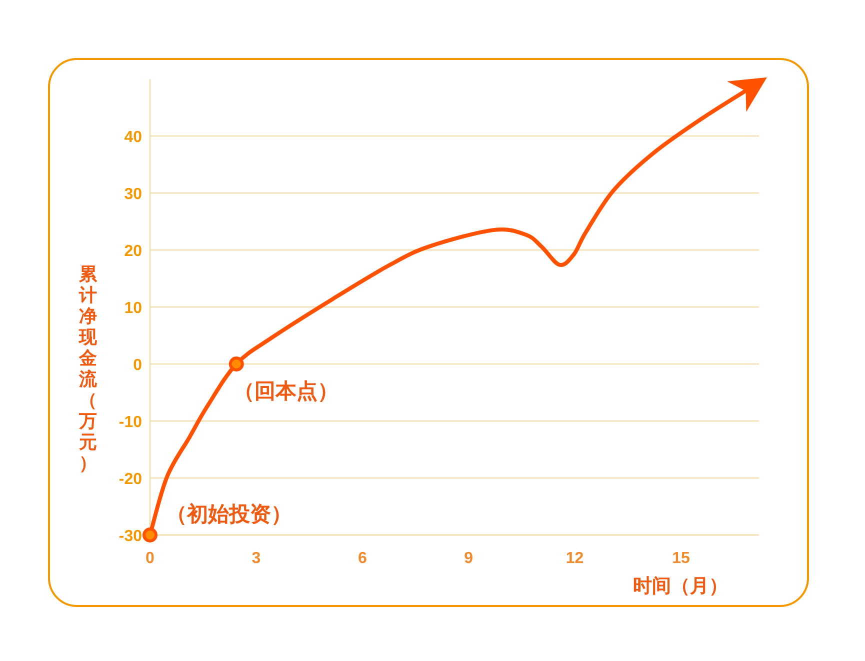 This screenshot has width=865, height=661. Describe the element at coordinates (575, 558) in the screenshot. I see `x-tick-label: 12` at that location.